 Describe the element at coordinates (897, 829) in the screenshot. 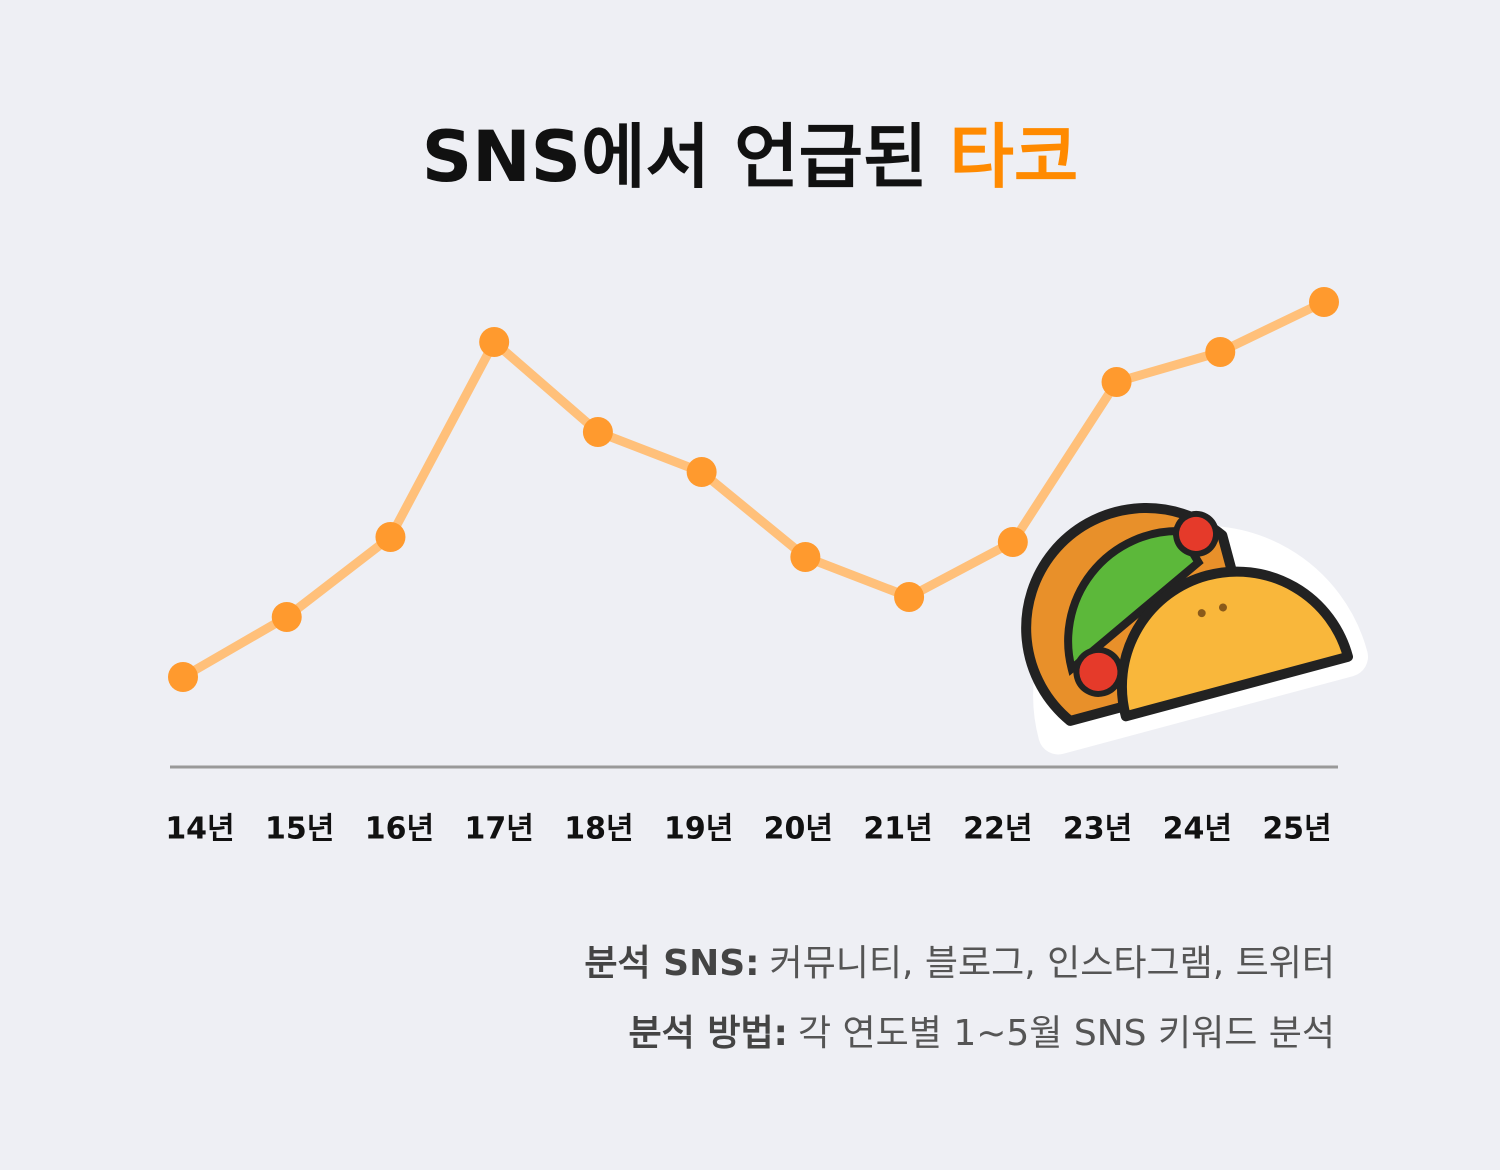

I see `x-tick-label: 21년` at that location.